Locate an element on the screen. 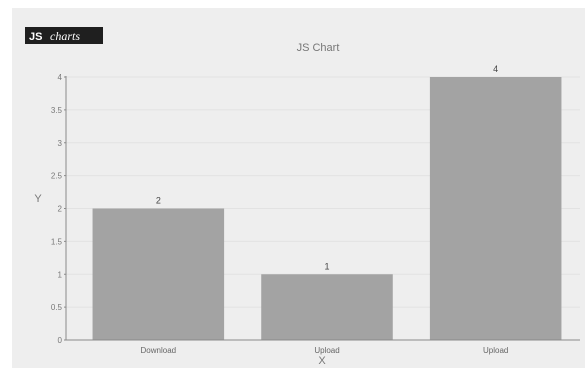  y-tick-label: 3.5 is located at coordinates (57, 110).